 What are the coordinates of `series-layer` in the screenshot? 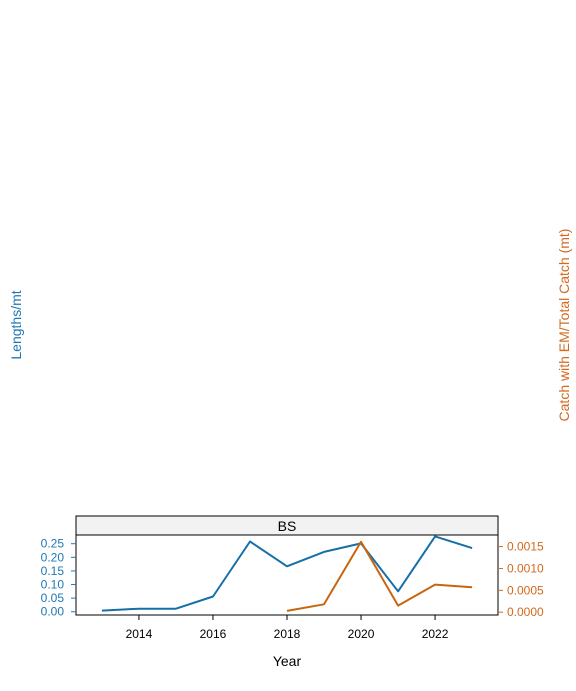 It's located at (287, 573).